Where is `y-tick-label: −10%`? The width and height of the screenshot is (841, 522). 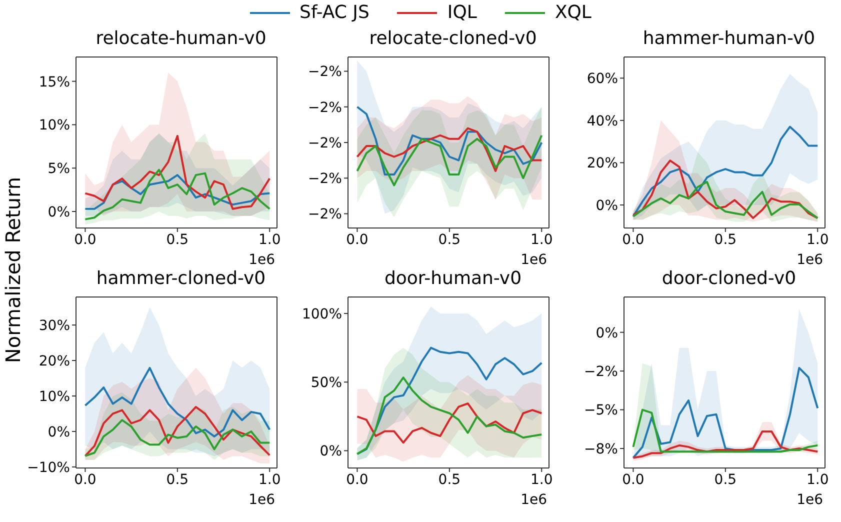 y-tick-label: −10% is located at coordinates (48, 468).